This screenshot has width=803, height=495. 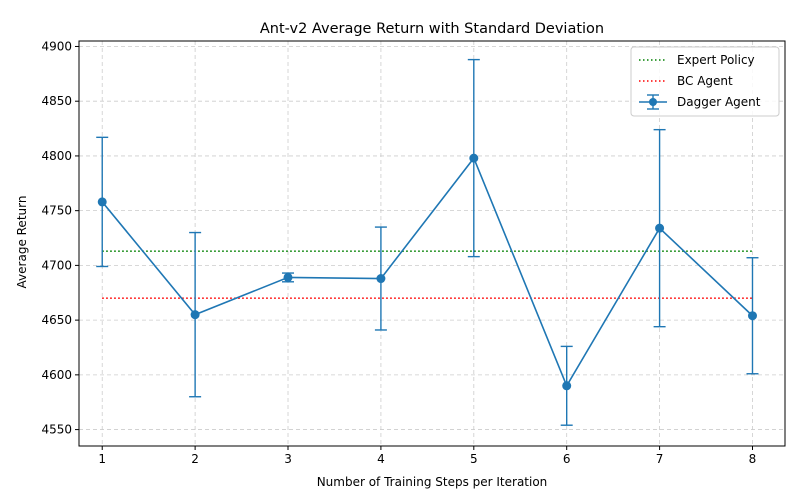 What do you see at coordinates (719, 102) in the screenshot?
I see `legend-label: Dagger Agent` at bounding box center [719, 102].